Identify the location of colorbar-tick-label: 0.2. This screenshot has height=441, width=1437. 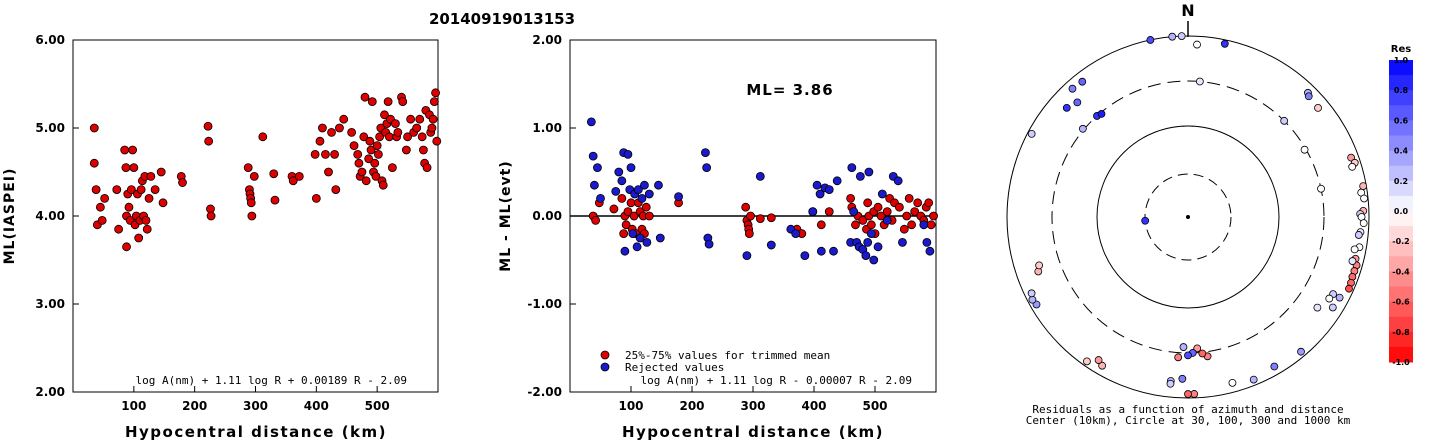
(1401, 181).